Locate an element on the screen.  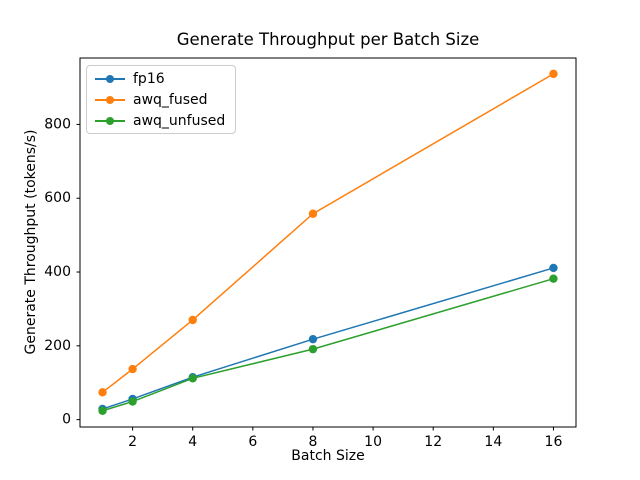
y-axis-tick-label: 600 is located at coordinates (57, 198).